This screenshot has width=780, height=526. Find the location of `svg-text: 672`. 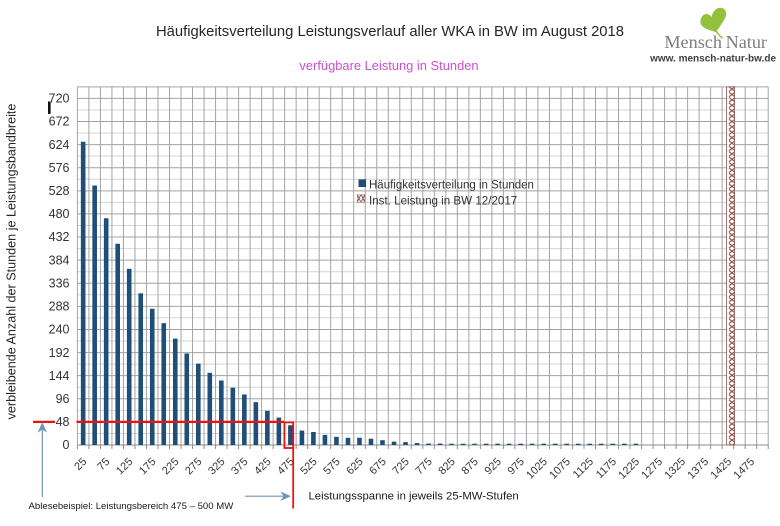

svg-text: 672 is located at coordinates (59, 122).